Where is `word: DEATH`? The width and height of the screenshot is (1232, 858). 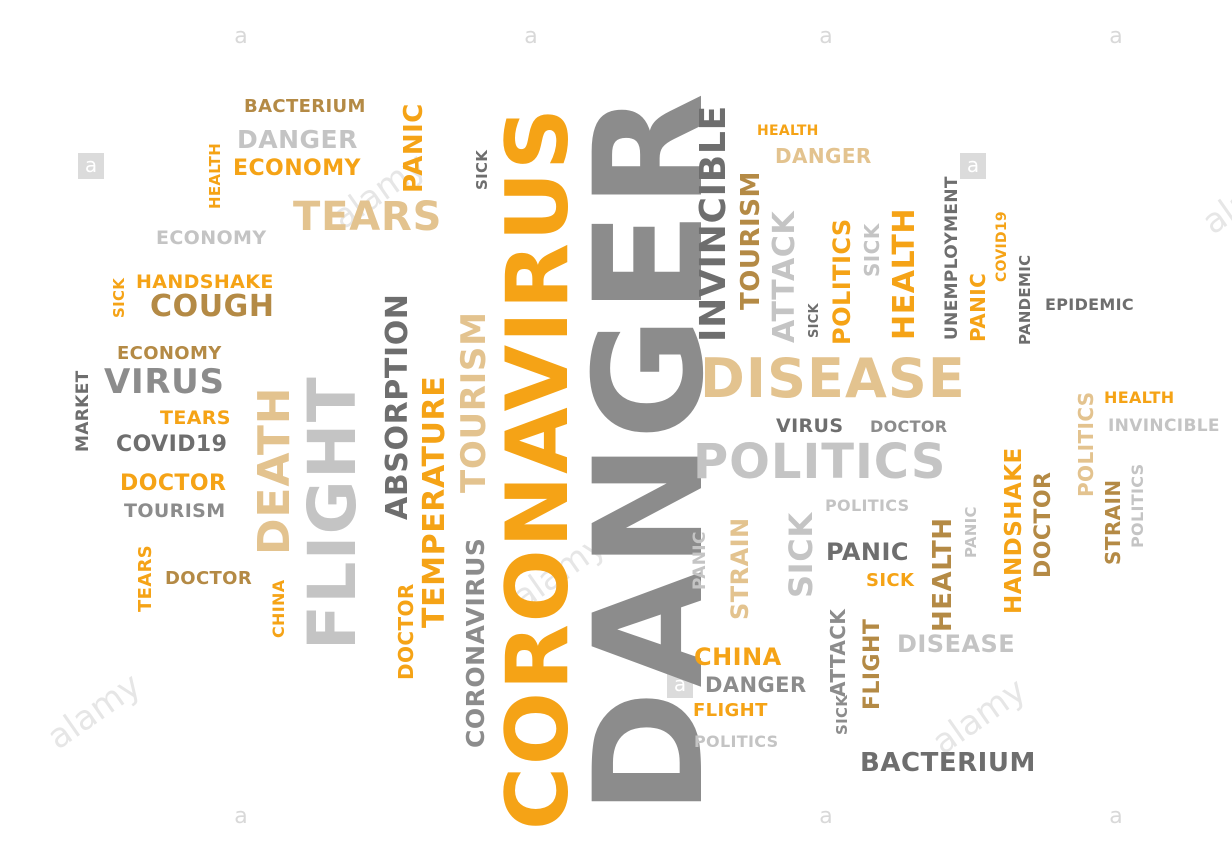 word: DEATH is located at coordinates (274, 470).